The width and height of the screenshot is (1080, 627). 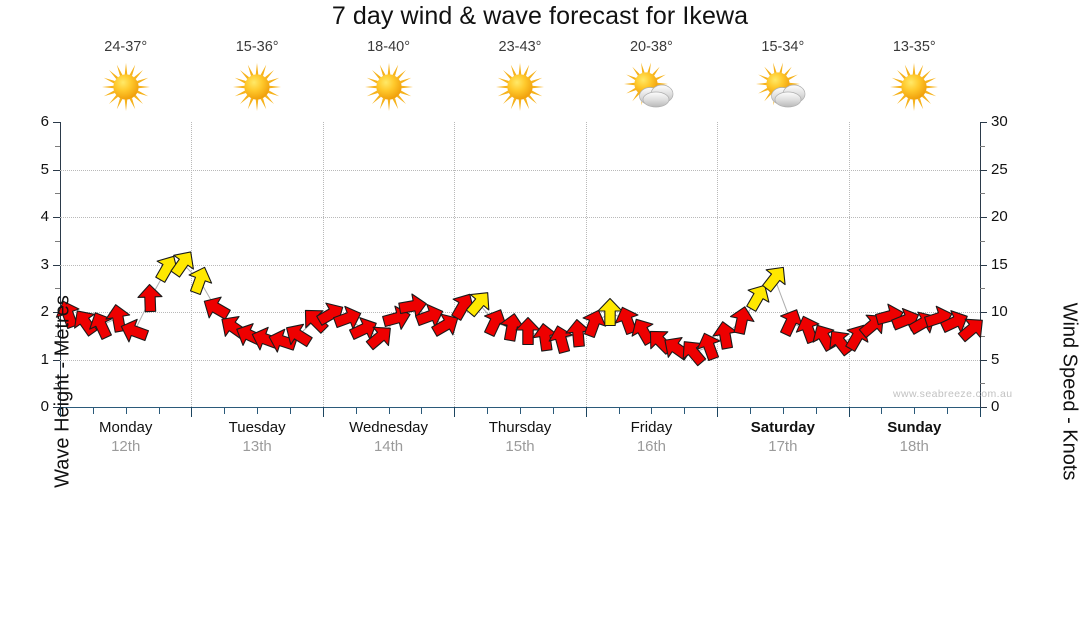 I want to click on page-title: 7 day wind & wave forecast for Ikewa, so click(x=540, y=16).